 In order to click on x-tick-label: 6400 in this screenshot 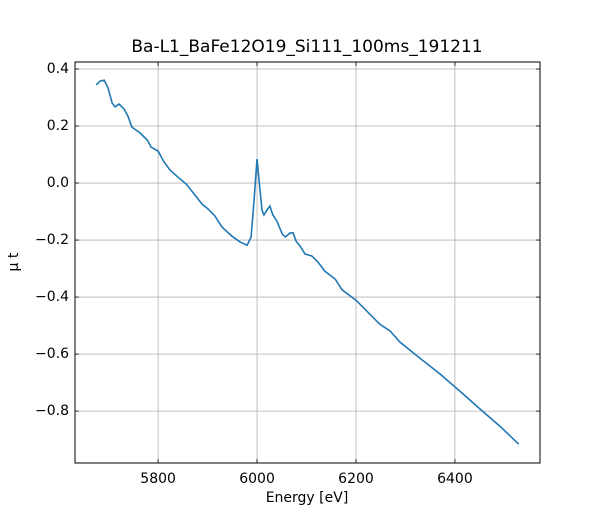, I will do `click(455, 479)`.